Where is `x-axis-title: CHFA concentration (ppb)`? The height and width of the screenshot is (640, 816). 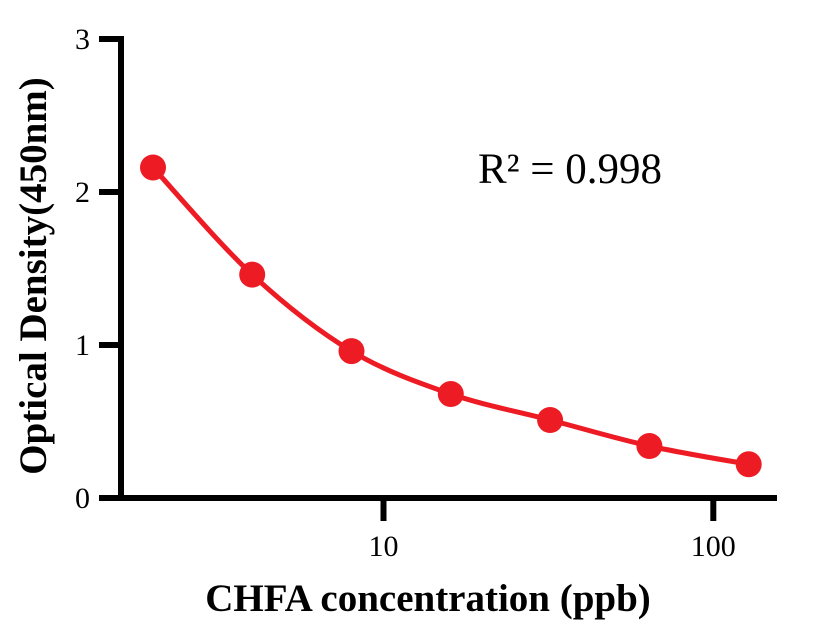 x-axis-title: CHFA concentration (ppb) is located at coordinates (428, 598).